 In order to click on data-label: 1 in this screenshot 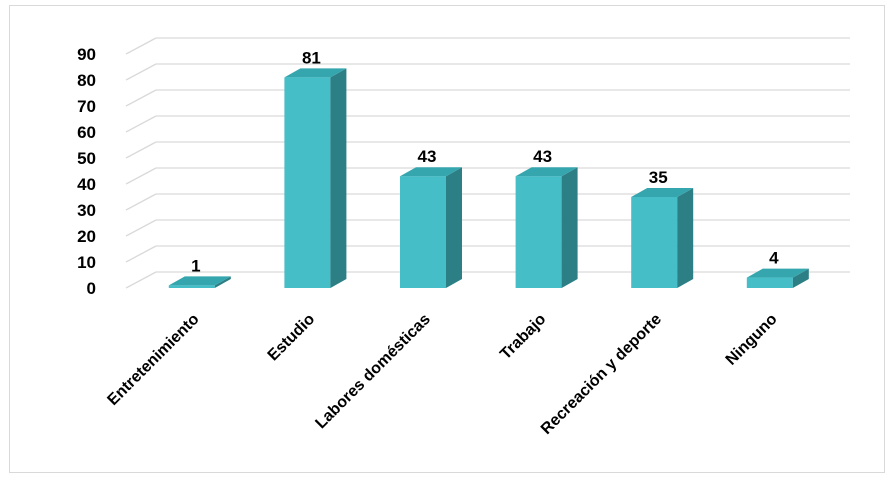, I will do `click(195, 265)`.